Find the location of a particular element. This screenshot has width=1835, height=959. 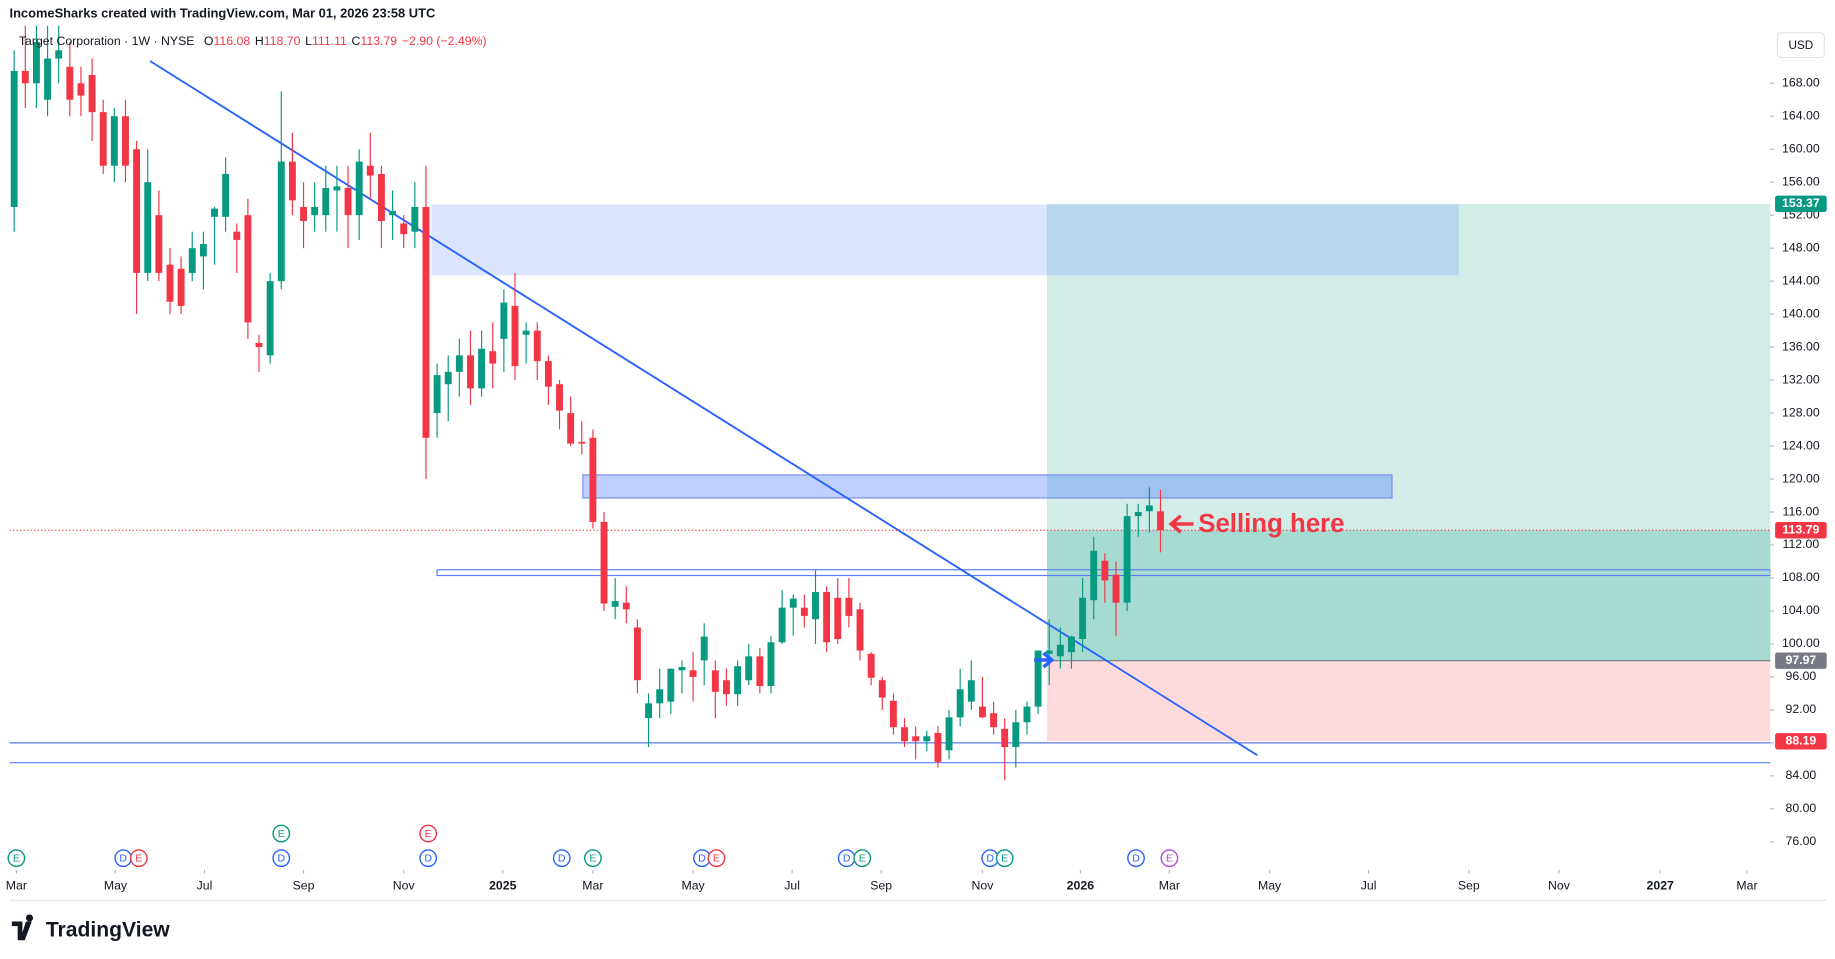

x-tick-label: Nov is located at coordinates (1559, 886).